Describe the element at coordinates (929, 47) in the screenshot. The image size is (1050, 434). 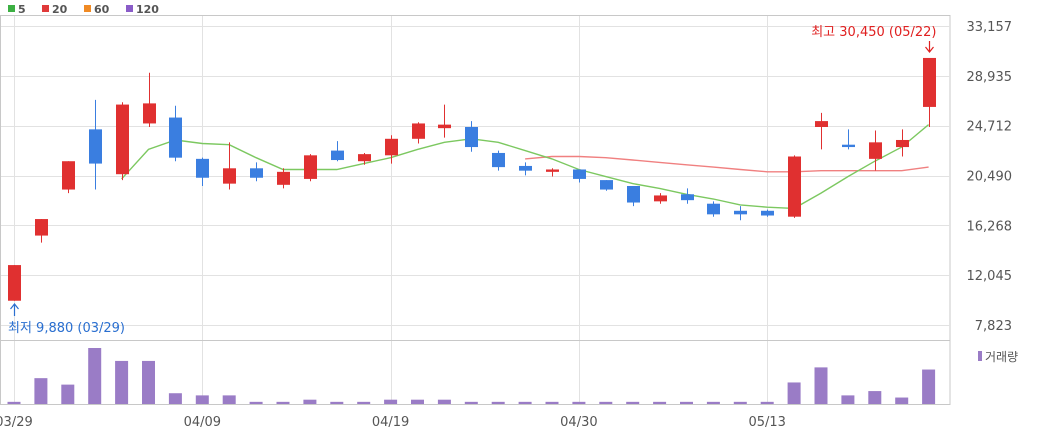
I see `high-arrow-icon` at that location.